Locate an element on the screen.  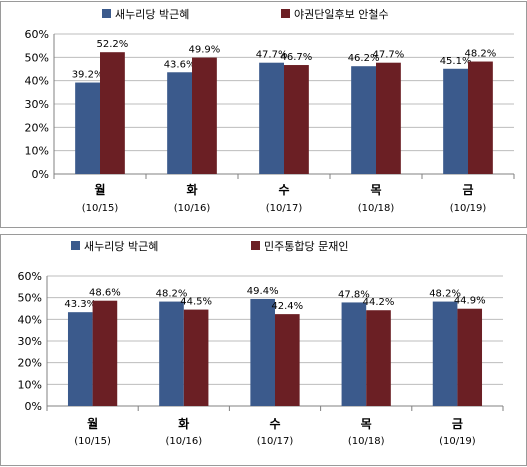
data-label: 39.2% is located at coordinates (88, 75).